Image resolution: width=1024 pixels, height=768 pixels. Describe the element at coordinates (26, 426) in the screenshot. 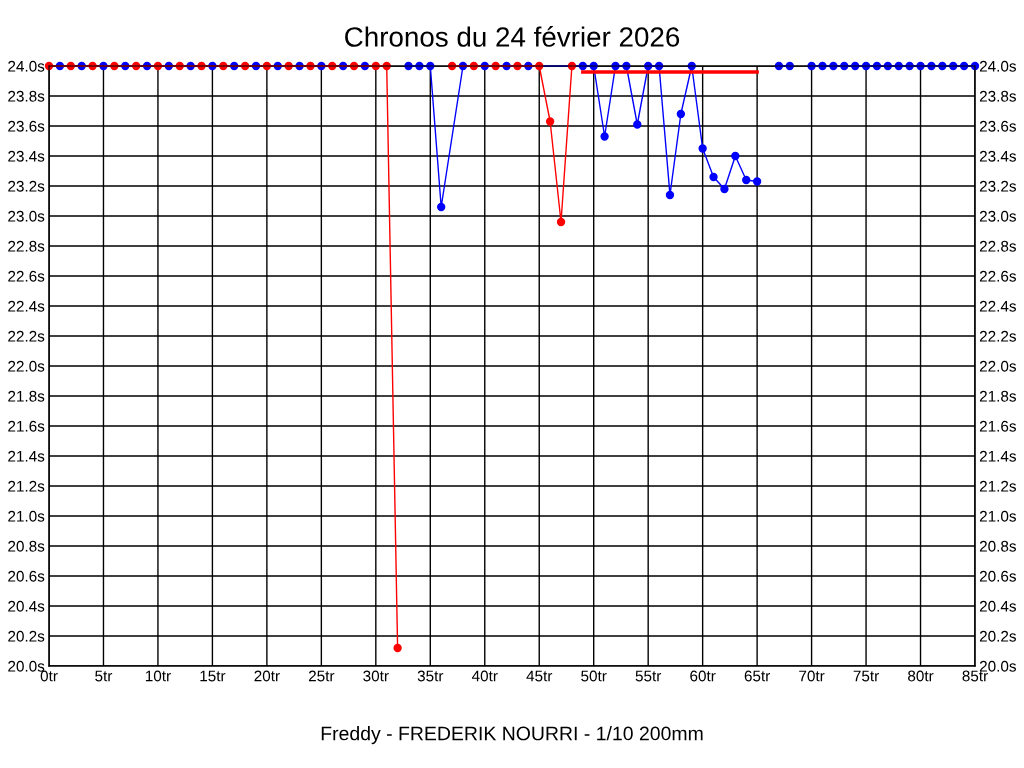

I see `y-tick-label: 21.6s` at that location.